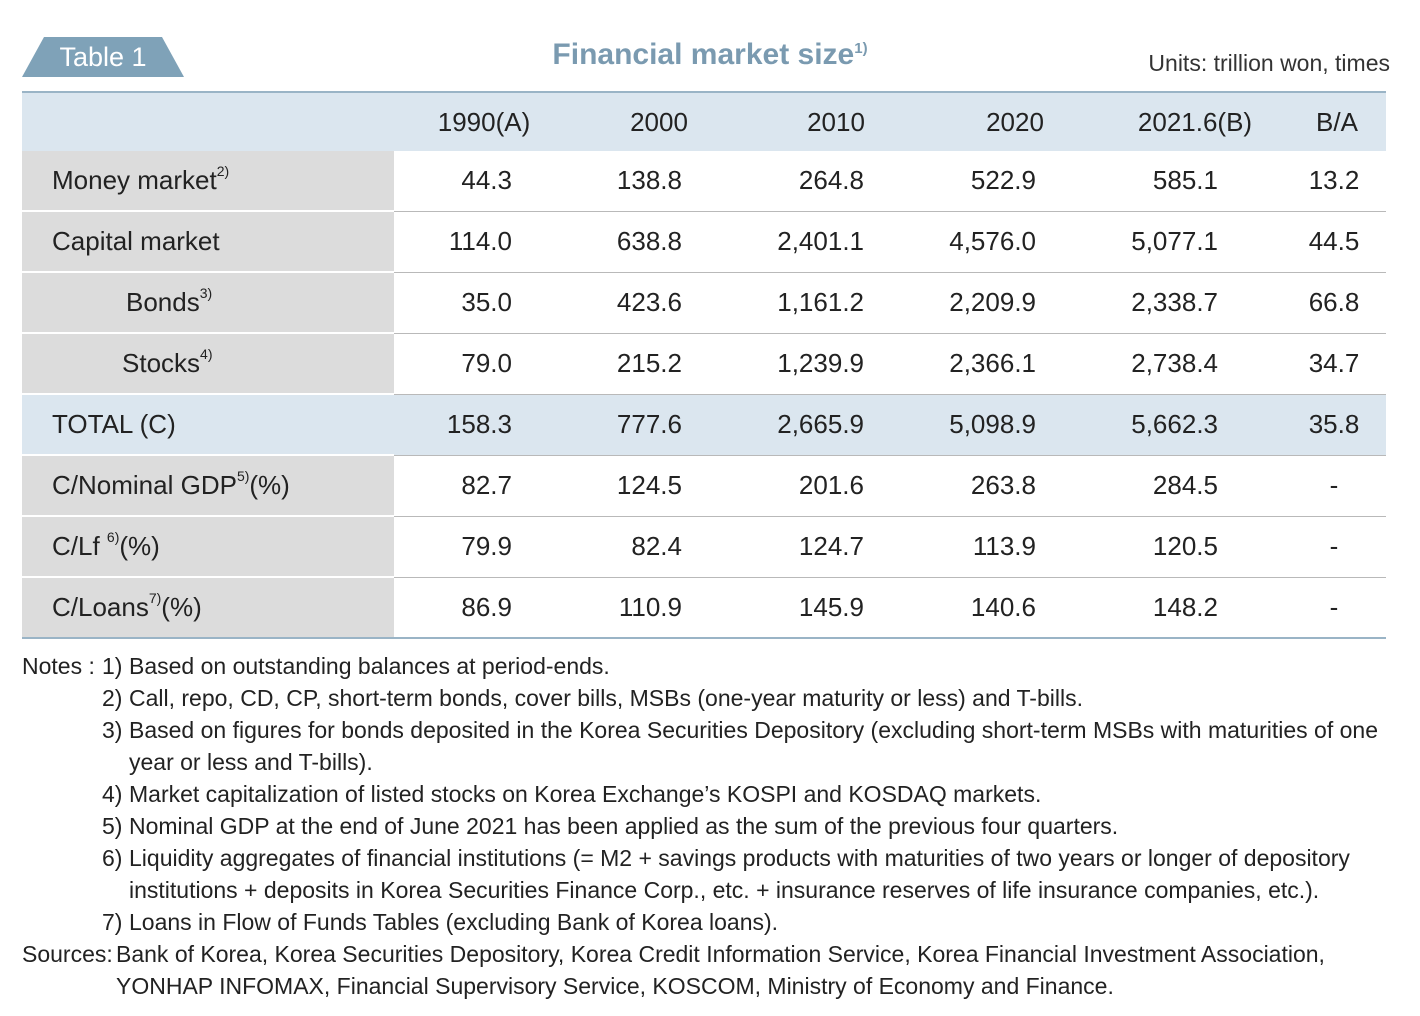  Describe the element at coordinates (484, 303) in the screenshot. I see `table-cell: 35.0` at that location.